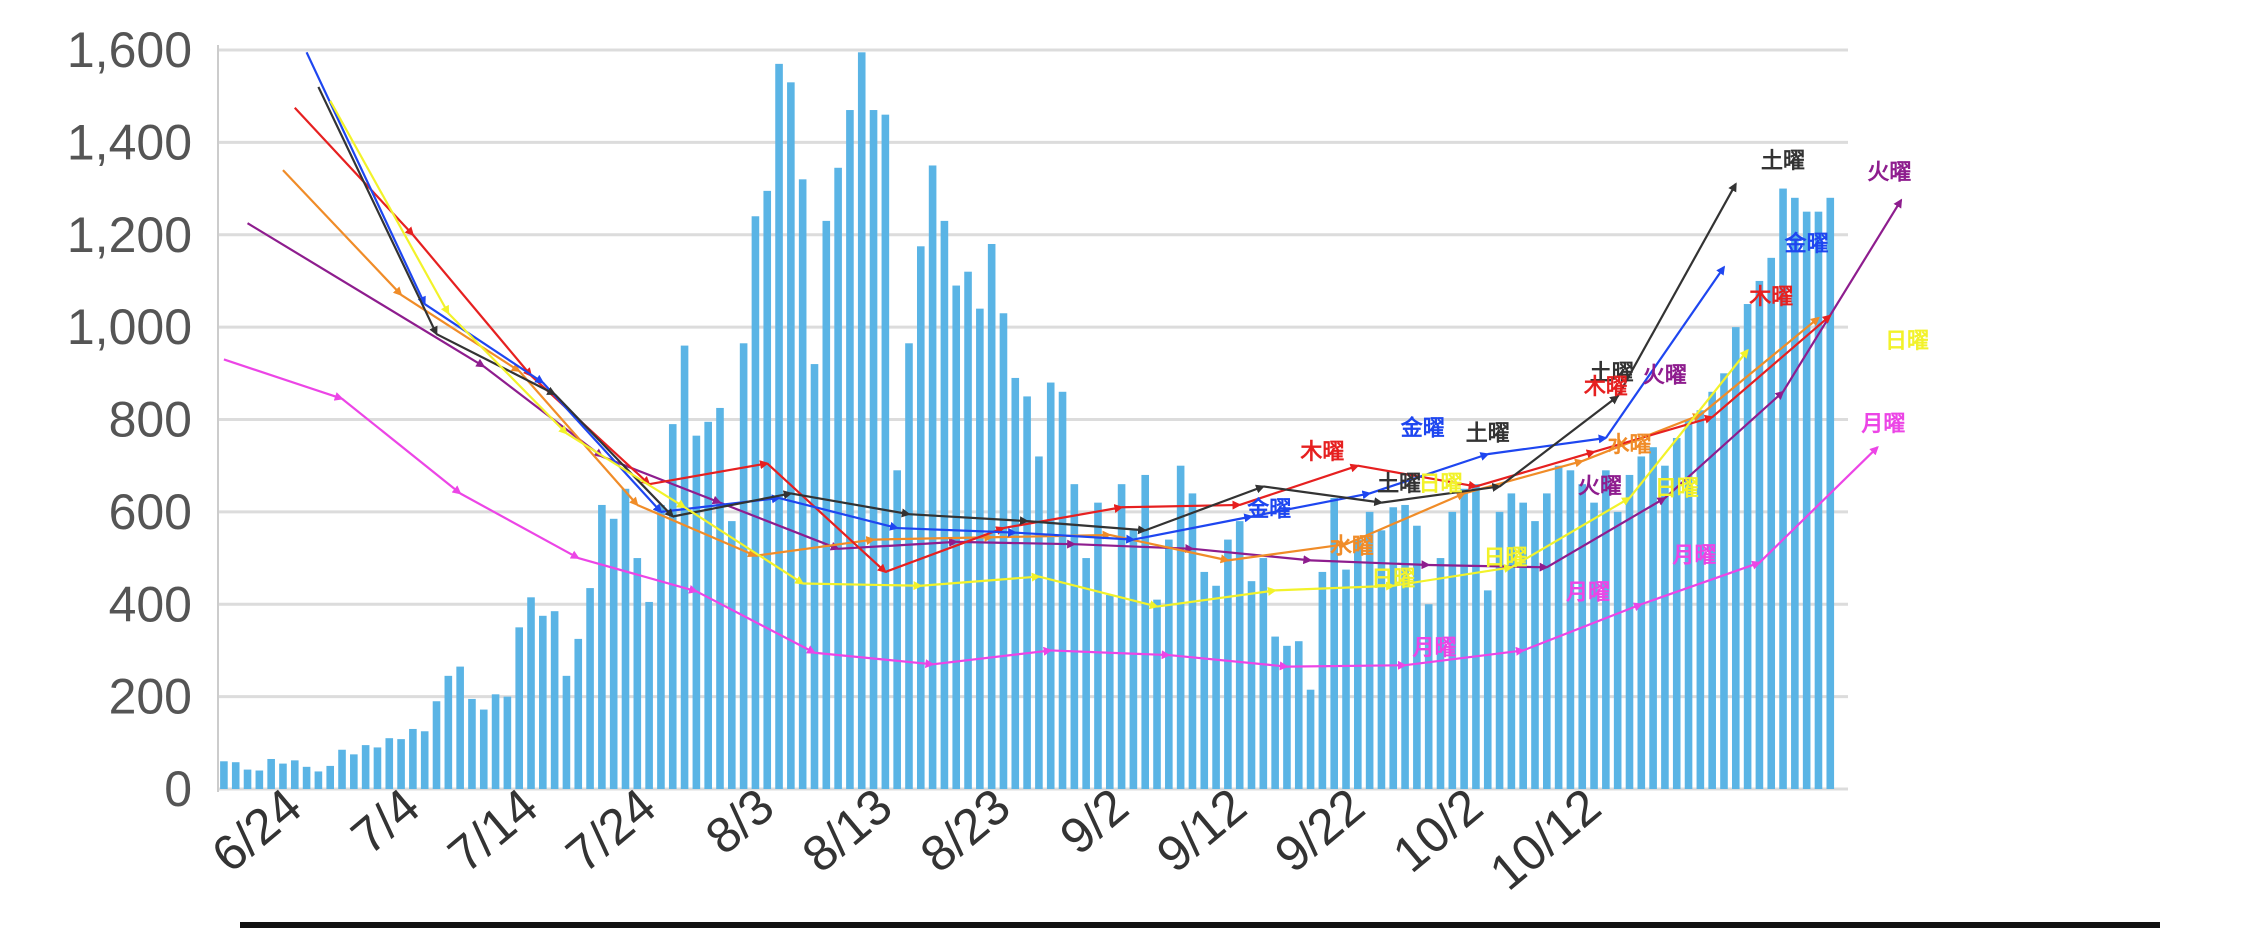  Describe the element at coordinates (150, 604) in the screenshot. I see `y-tick-label: 400` at that location.